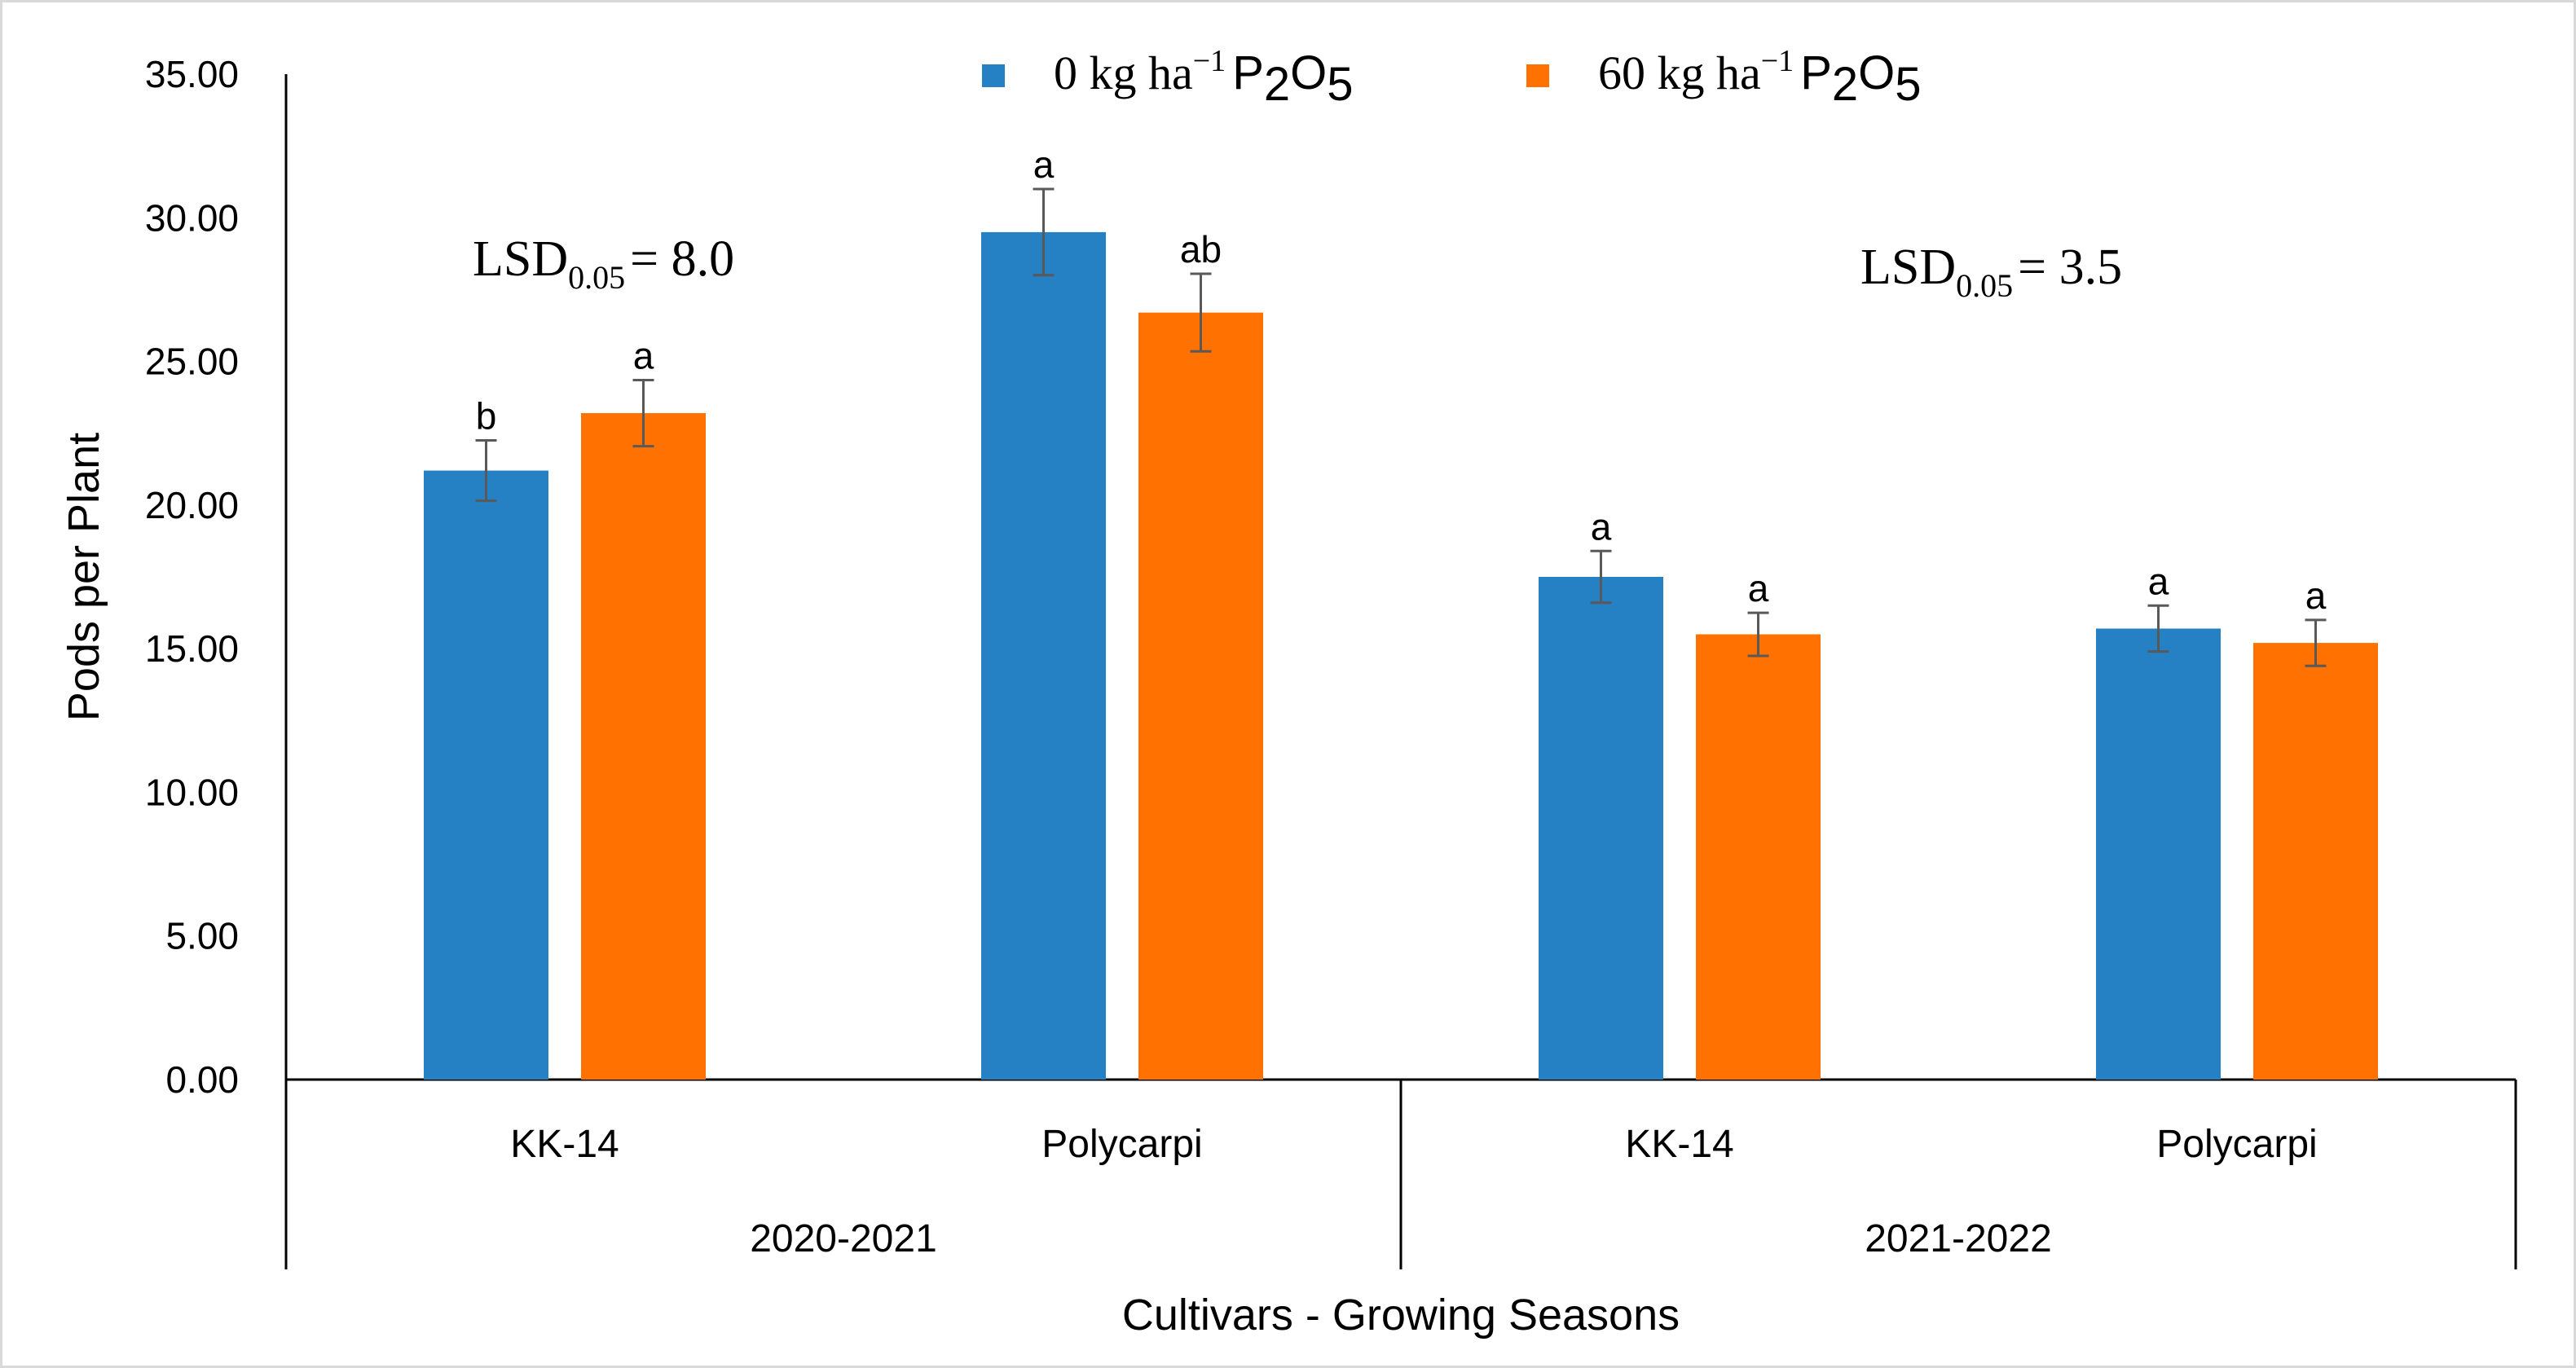 This screenshot has width=2576, height=1368. Describe the element at coordinates (682, 259) in the screenshot. I see `lsd-value: = 8.0` at that location.